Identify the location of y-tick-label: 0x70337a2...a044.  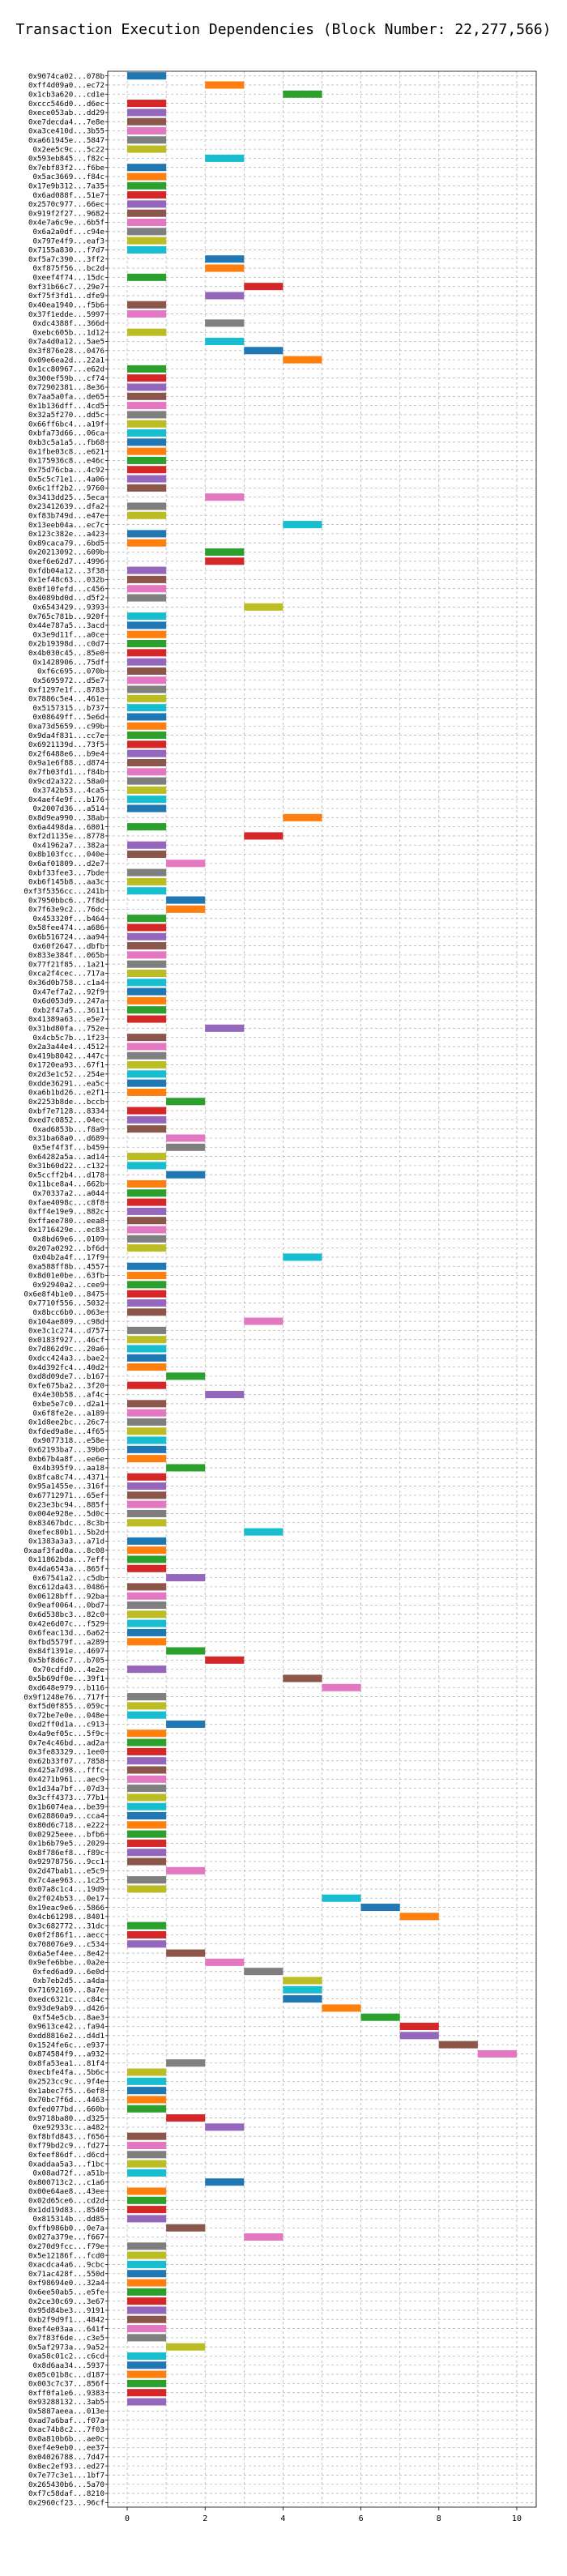
(68, 1193).